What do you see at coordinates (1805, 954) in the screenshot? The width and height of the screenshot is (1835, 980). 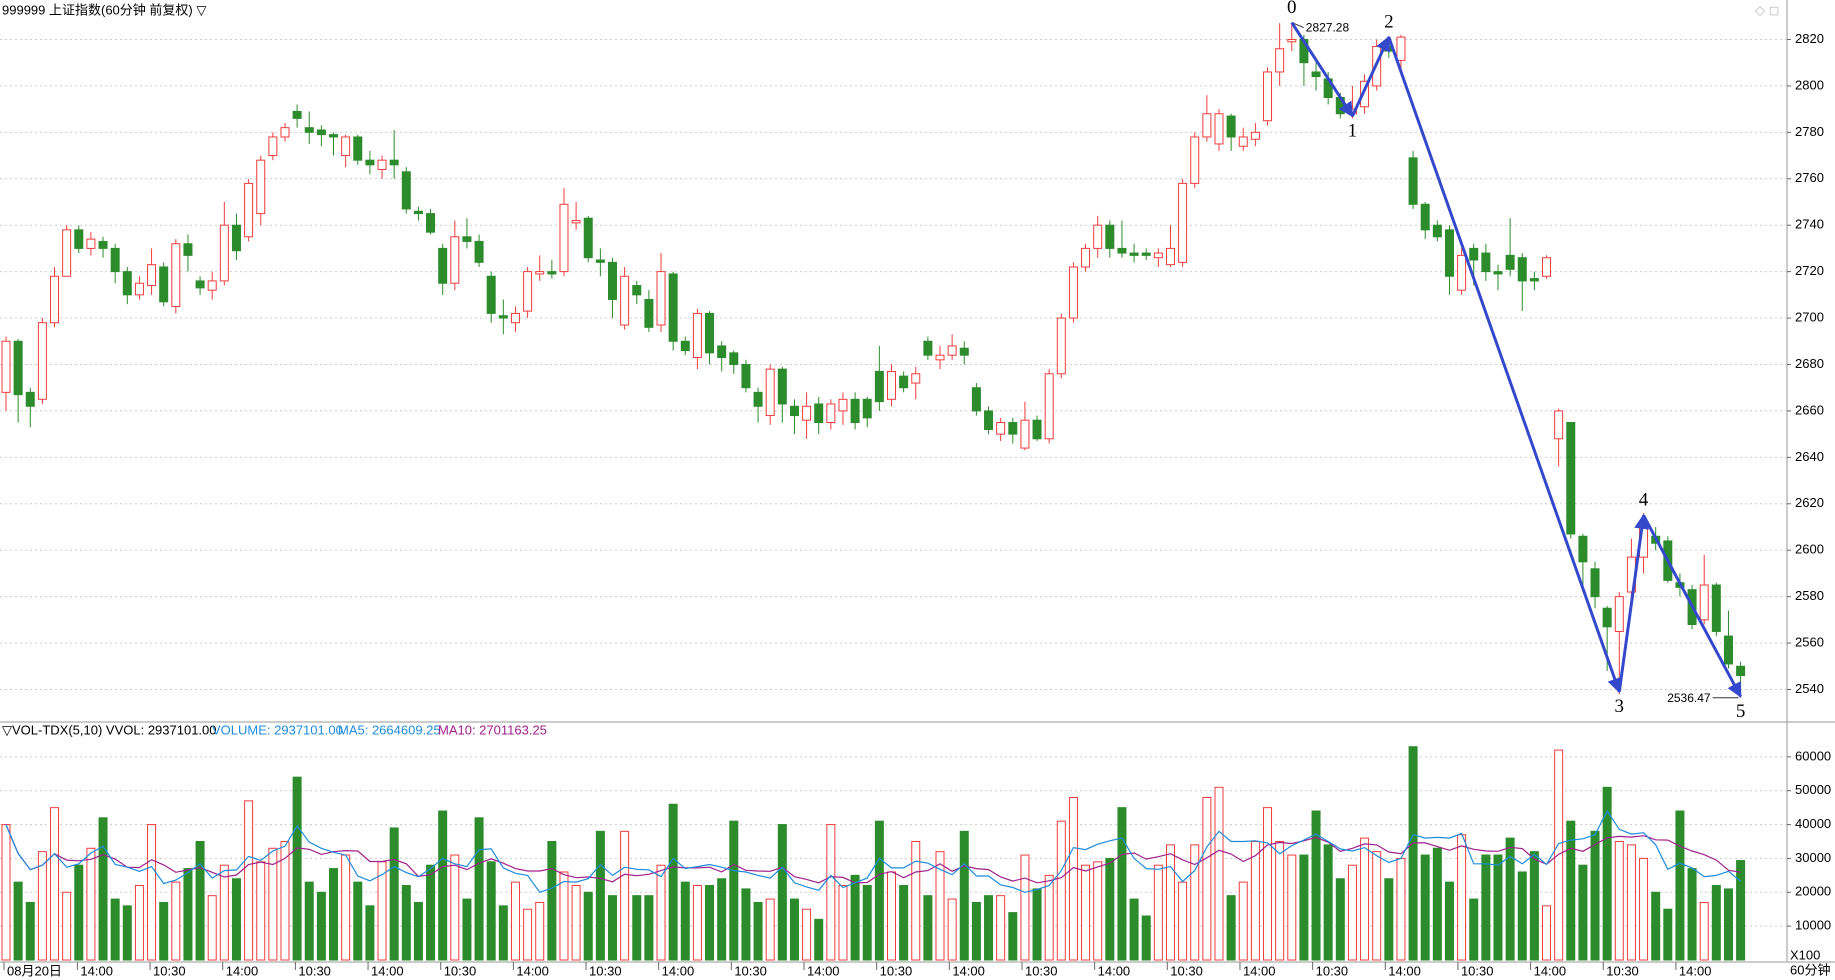 I see `unit-label: X100` at bounding box center [1805, 954].